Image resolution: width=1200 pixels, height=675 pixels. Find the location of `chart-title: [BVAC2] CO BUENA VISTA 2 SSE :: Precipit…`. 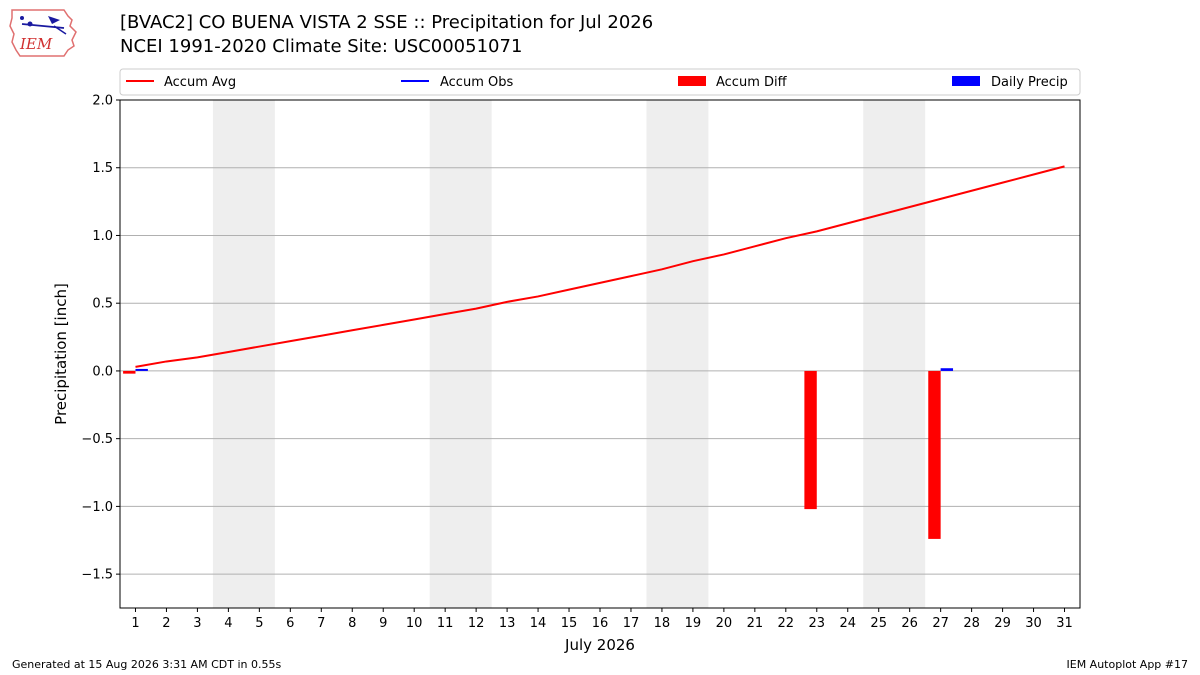

chart-title: [BVAC2] CO BUENA VISTA 2 SSE :: Precipit… is located at coordinates (387, 22).